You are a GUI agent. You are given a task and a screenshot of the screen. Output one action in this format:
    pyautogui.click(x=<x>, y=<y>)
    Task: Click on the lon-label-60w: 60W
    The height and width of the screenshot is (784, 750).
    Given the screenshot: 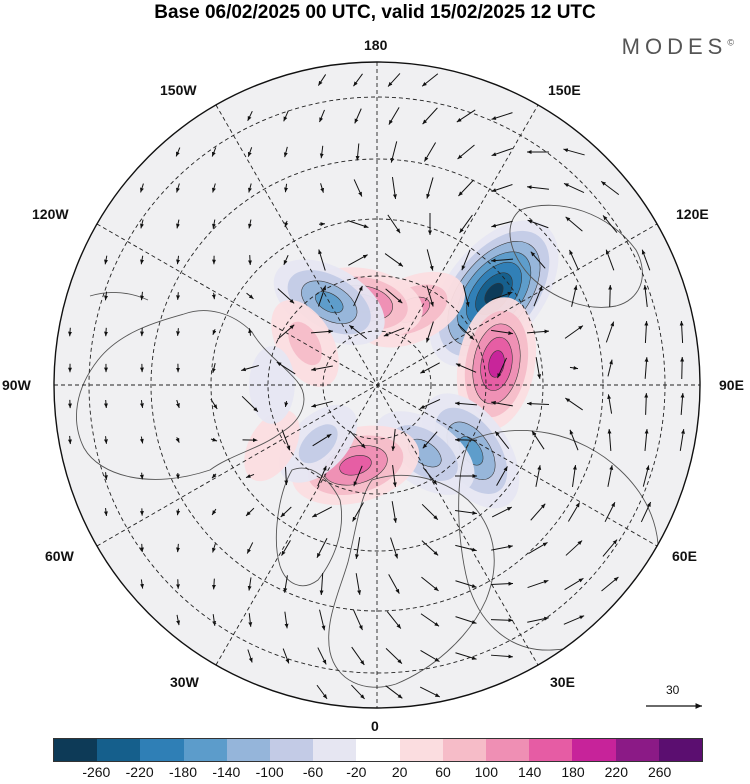 What is the action you would take?
    pyautogui.click(x=59, y=556)
    